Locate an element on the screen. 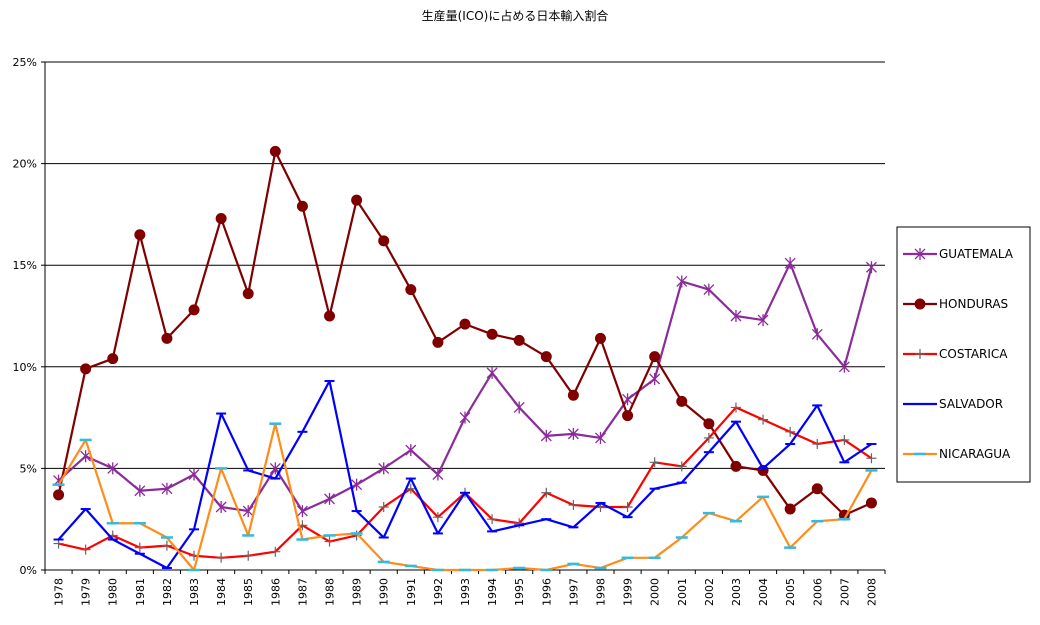  y-tick-label: 5% is located at coordinates (28, 468).